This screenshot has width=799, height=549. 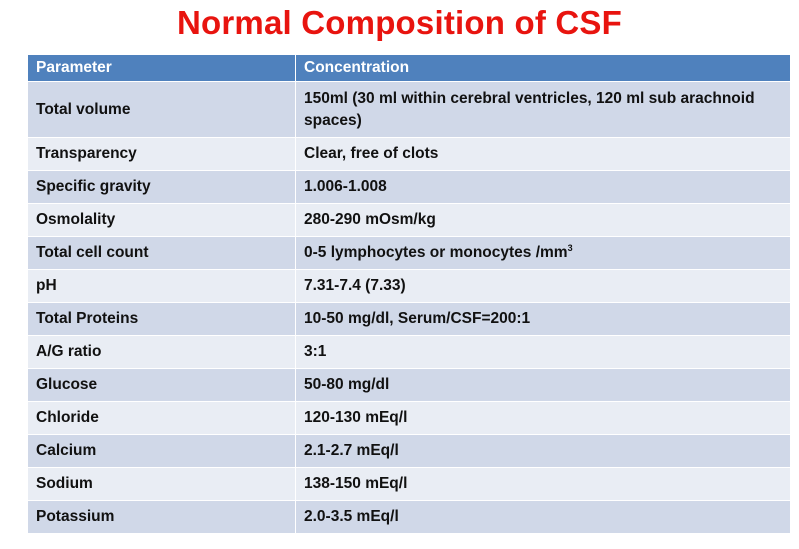 I want to click on table-row: pH 7.31-7.4 (7.33), so click(x=409, y=286).